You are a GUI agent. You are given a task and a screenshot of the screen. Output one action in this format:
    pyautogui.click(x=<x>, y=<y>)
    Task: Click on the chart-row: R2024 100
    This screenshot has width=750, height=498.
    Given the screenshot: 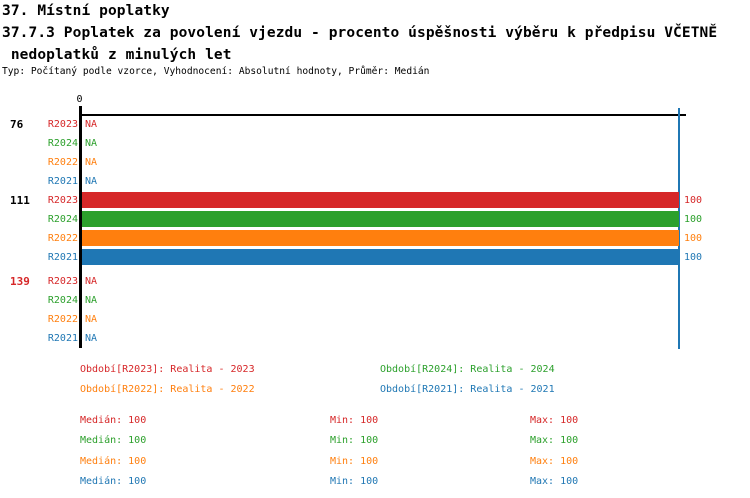 What is the action you would take?
    pyautogui.click(x=375, y=219)
    